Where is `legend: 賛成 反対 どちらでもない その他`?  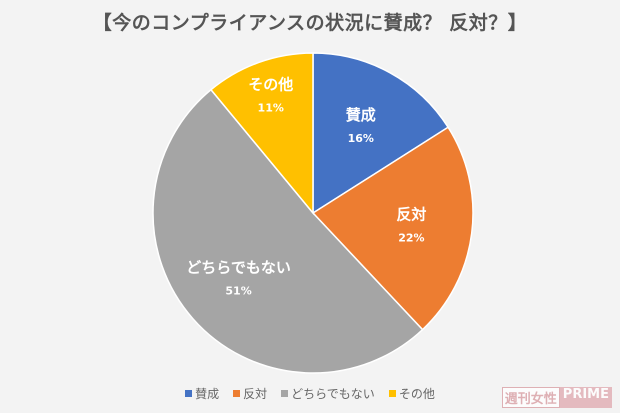
legend: 賛成 反対 どちらでもない その他 is located at coordinates (310, 393).